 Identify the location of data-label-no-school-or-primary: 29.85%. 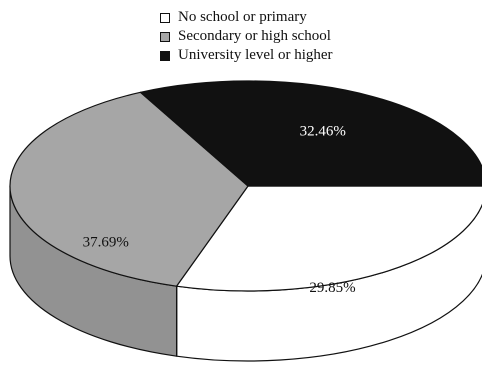
(332, 288).